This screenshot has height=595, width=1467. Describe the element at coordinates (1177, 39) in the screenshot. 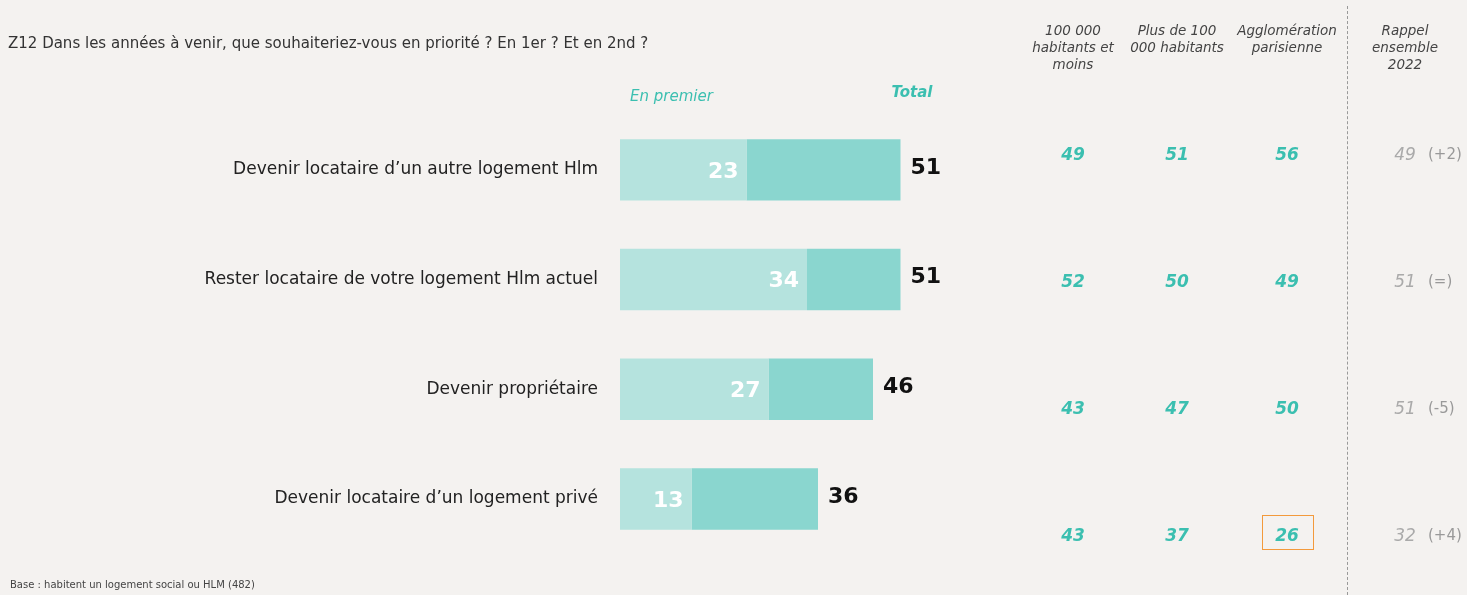

I see `text: Plus de 100 000 habitants` at that location.